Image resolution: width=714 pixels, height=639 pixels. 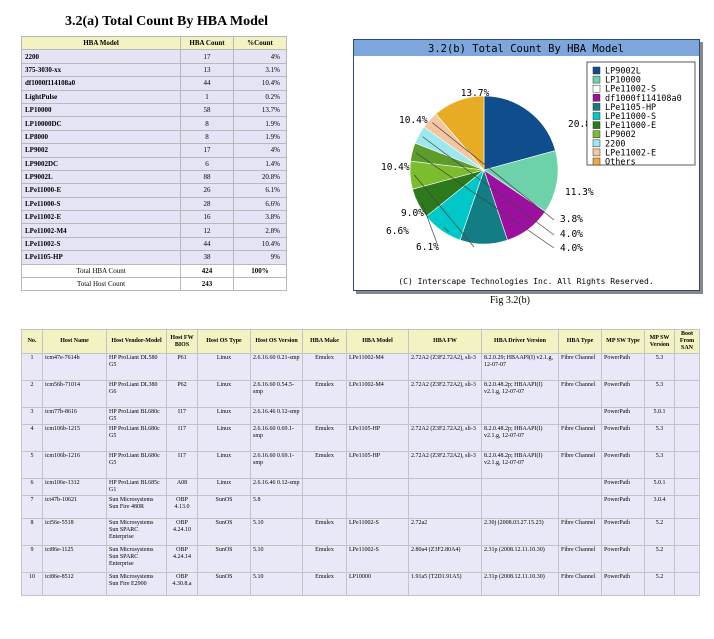 I want to click on total-host-value: 243, so click(x=207, y=284).